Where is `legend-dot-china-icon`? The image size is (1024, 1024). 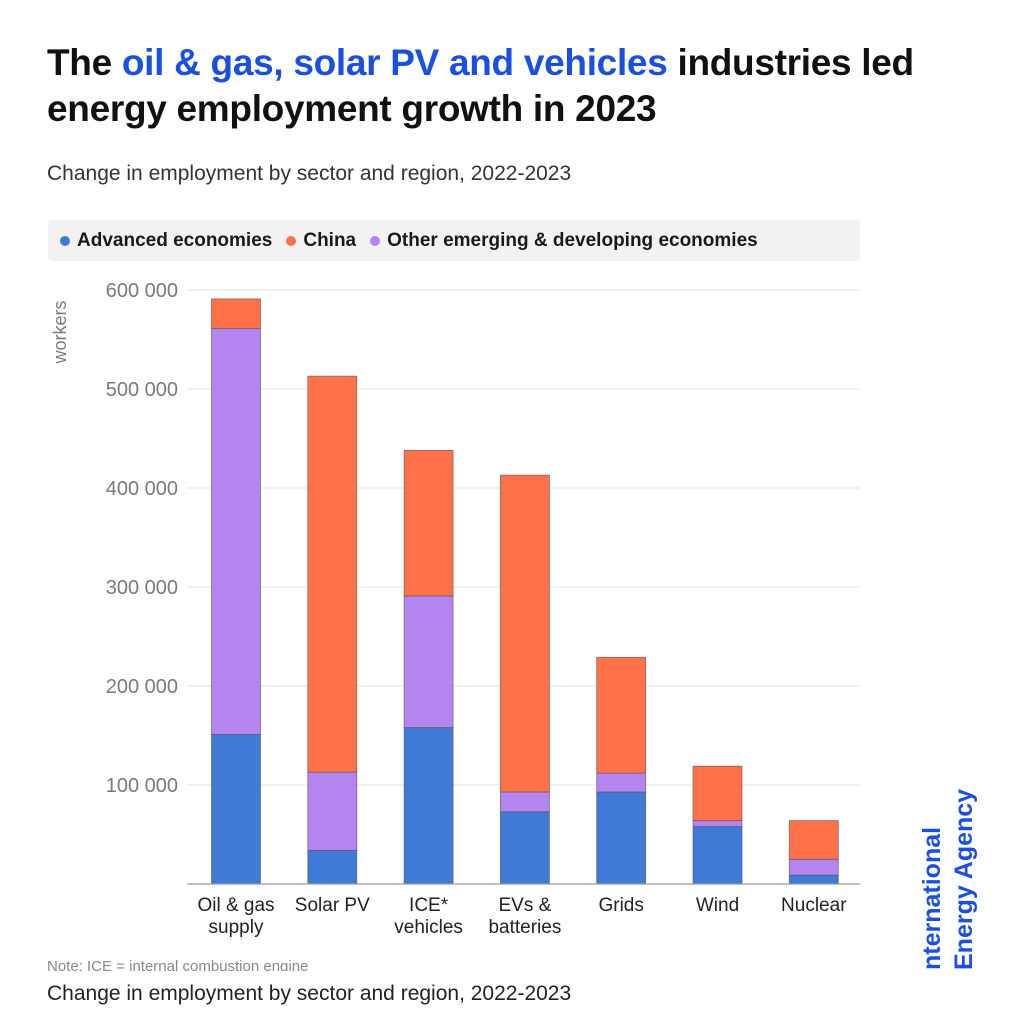 legend-dot-china-icon is located at coordinates (291, 240).